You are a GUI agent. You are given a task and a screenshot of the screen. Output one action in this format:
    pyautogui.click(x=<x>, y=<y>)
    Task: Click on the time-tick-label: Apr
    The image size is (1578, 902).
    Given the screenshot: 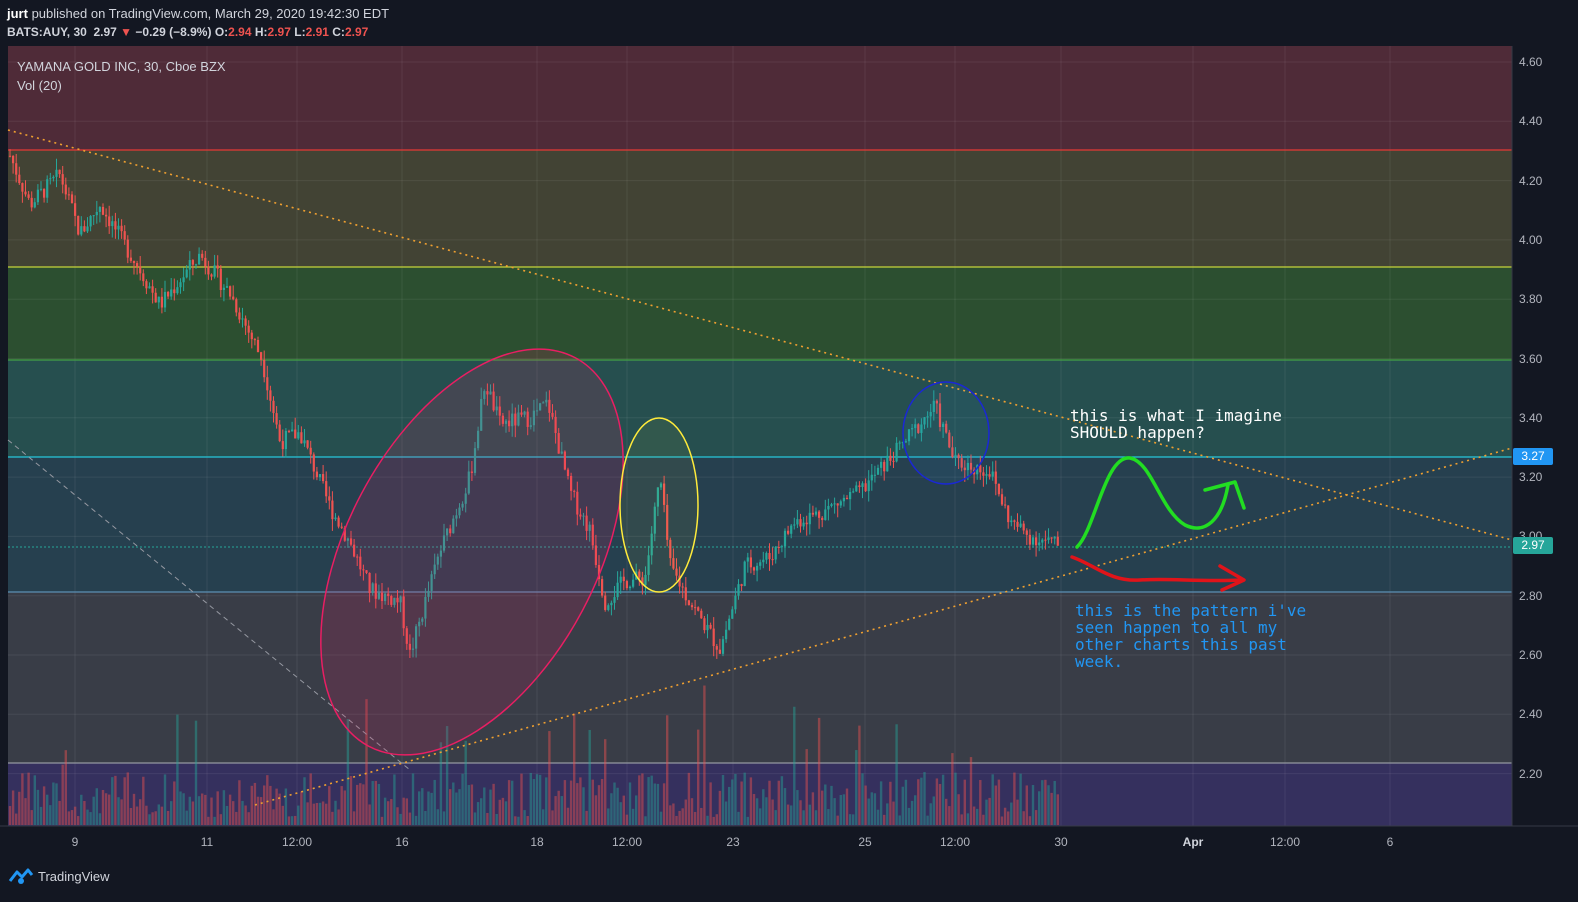 What is the action you would take?
    pyautogui.click(x=1193, y=842)
    